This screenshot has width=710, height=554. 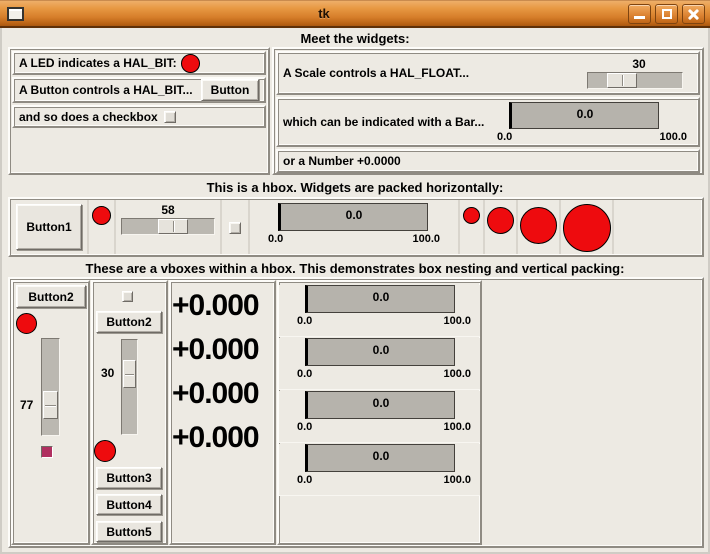 I want to click on hbox-led3-cell, so click(x=501, y=227).